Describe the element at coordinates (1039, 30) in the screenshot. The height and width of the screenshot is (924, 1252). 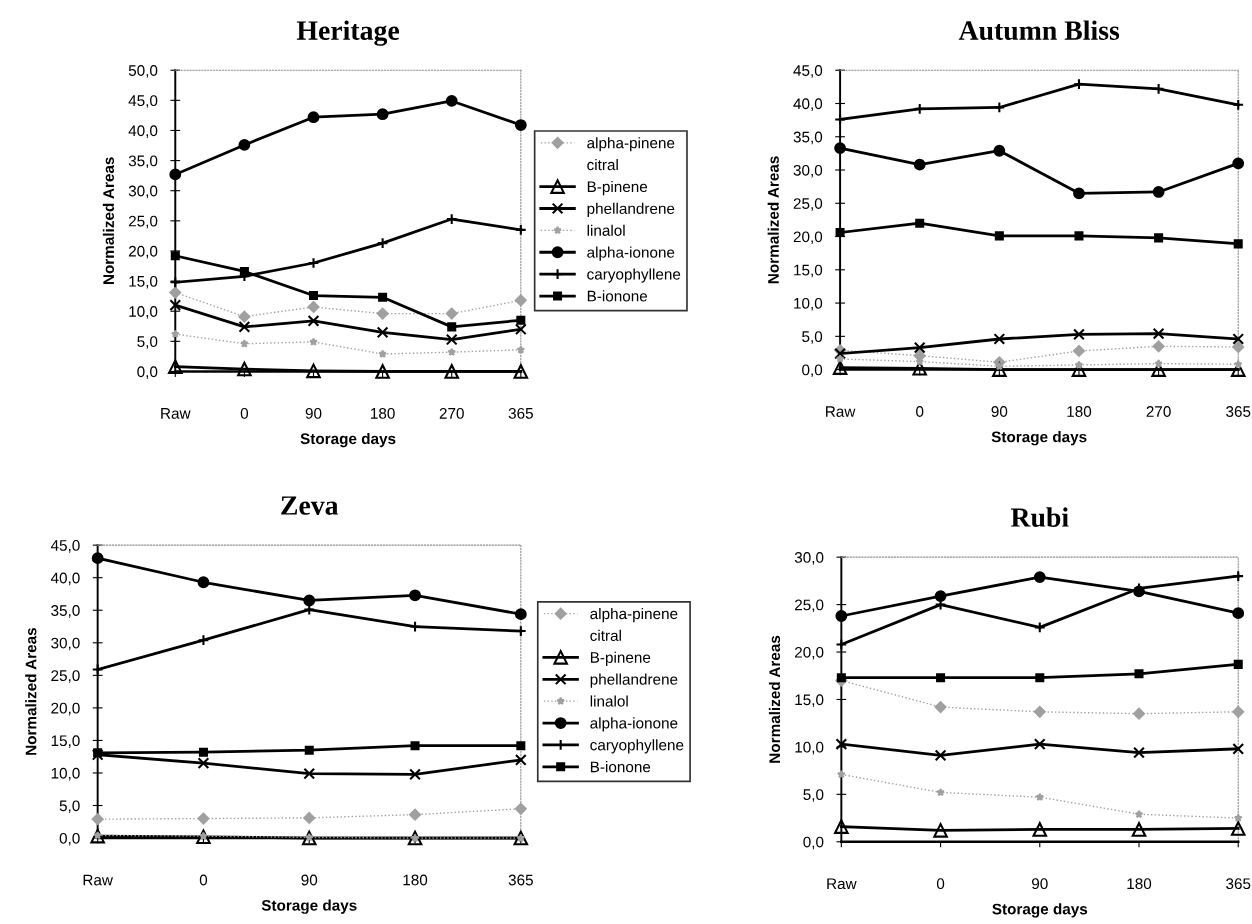
I see `chart-title: Autumn Bliss` at that location.